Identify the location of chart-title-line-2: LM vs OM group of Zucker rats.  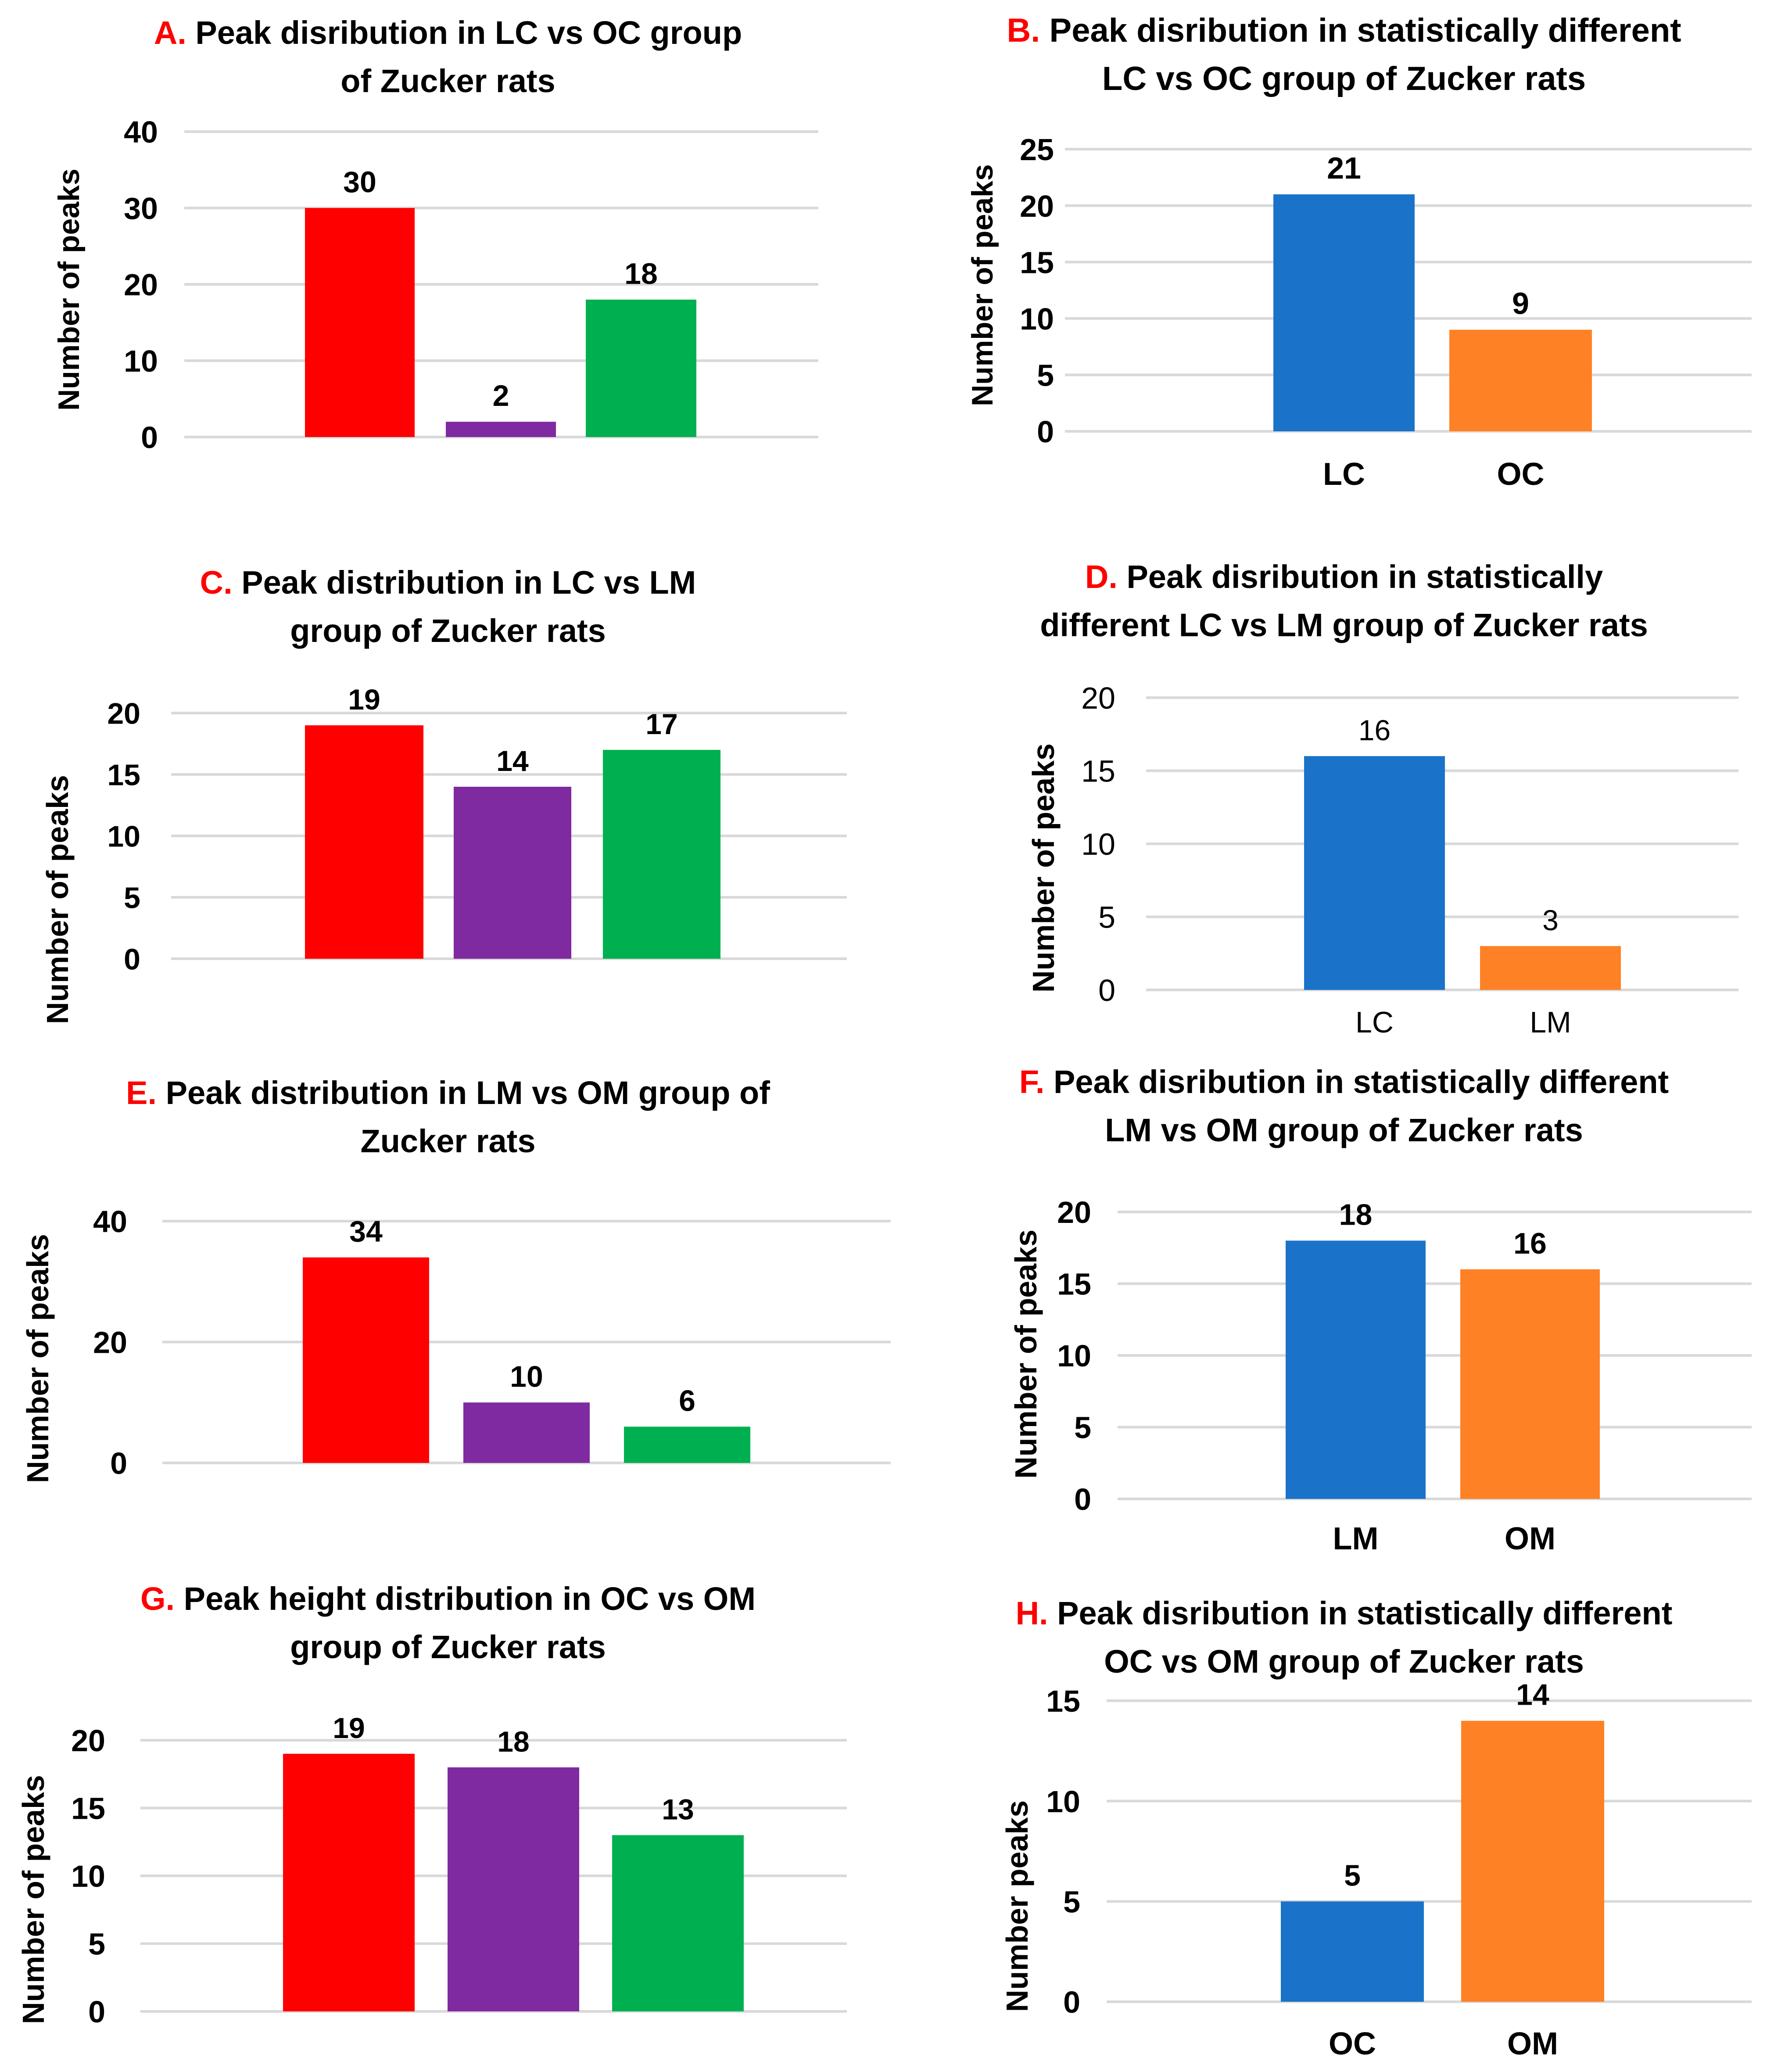
(1344, 1130).